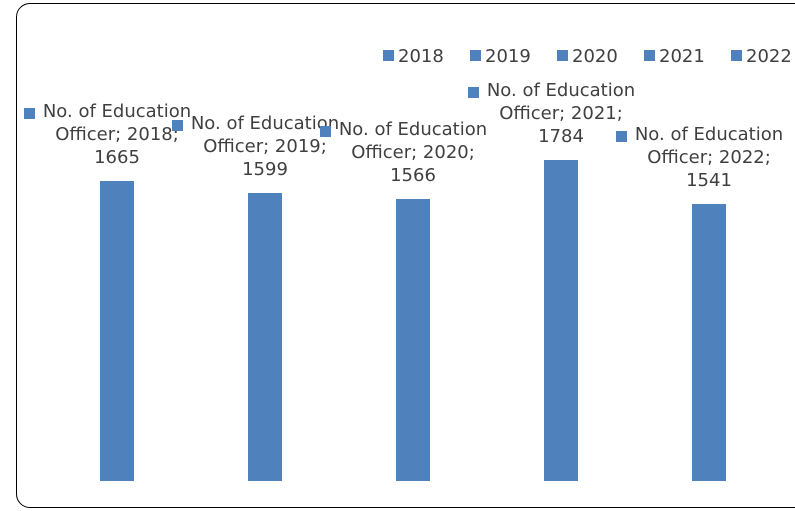 The height and width of the screenshot is (511, 795). What do you see at coordinates (421, 56) in the screenshot?
I see `legend-label: 2018` at bounding box center [421, 56].